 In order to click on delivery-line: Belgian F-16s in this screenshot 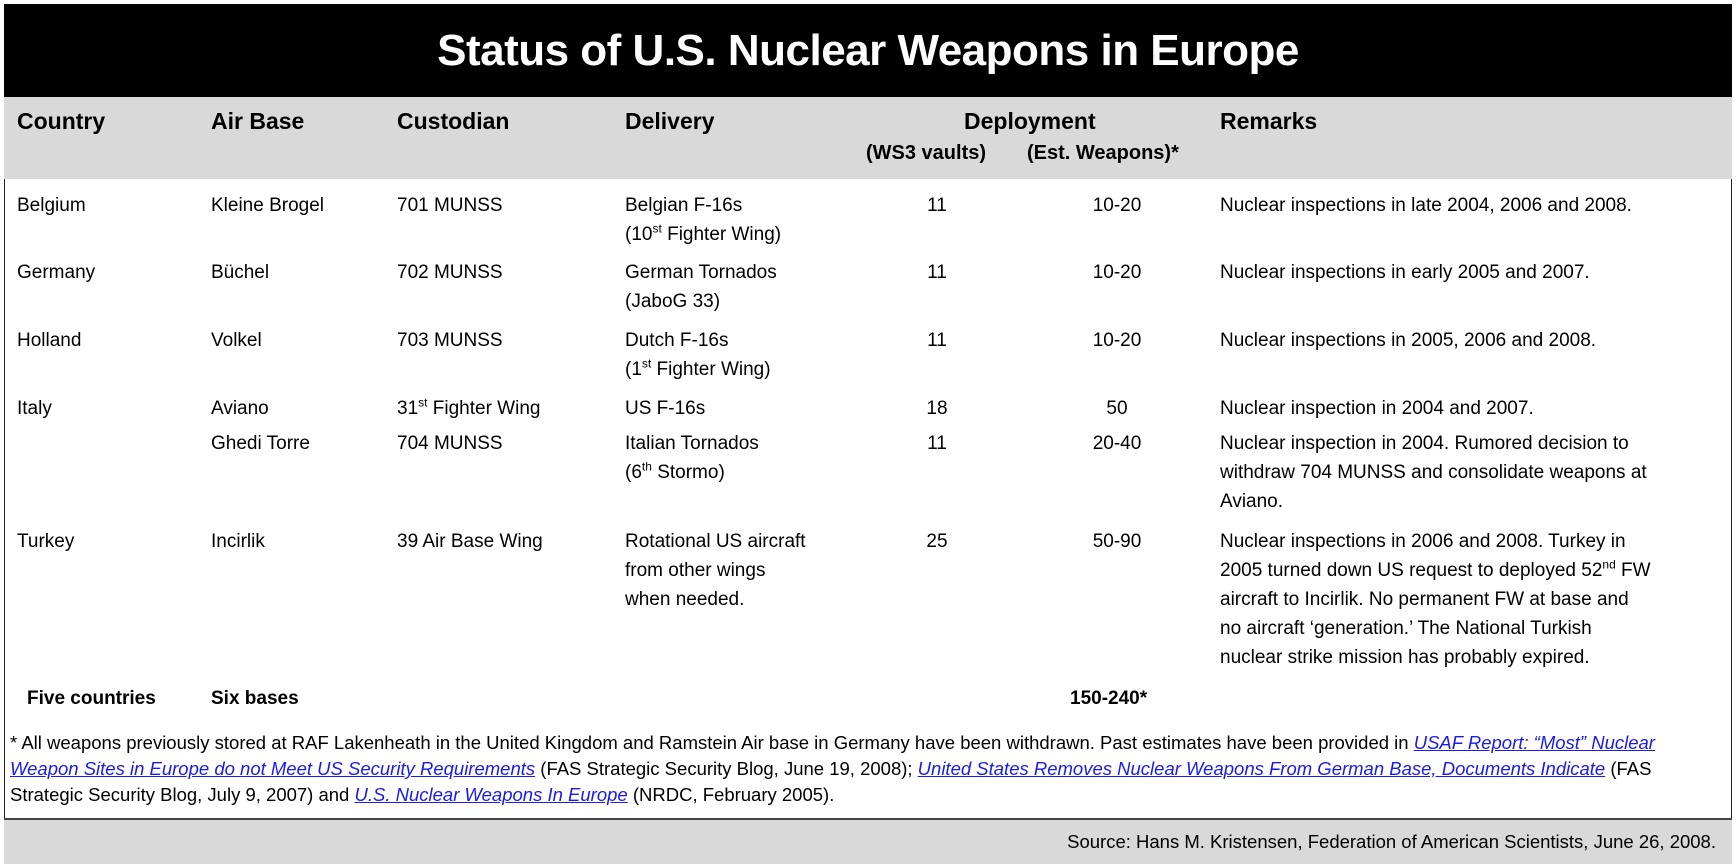, I will do `click(684, 205)`.